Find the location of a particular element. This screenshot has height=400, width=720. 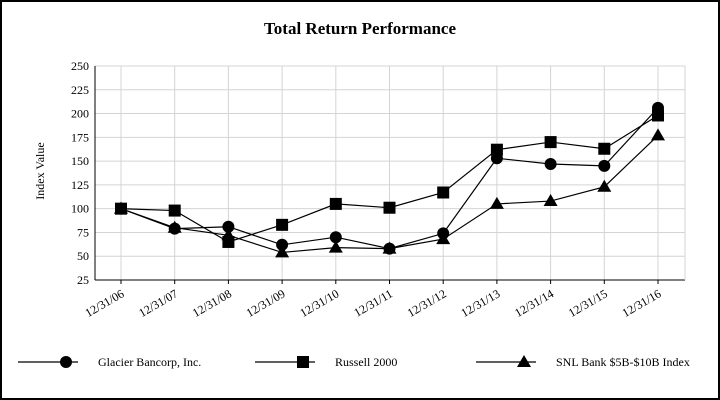

y-tick-label: 125 is located at coordinates (80, 185).